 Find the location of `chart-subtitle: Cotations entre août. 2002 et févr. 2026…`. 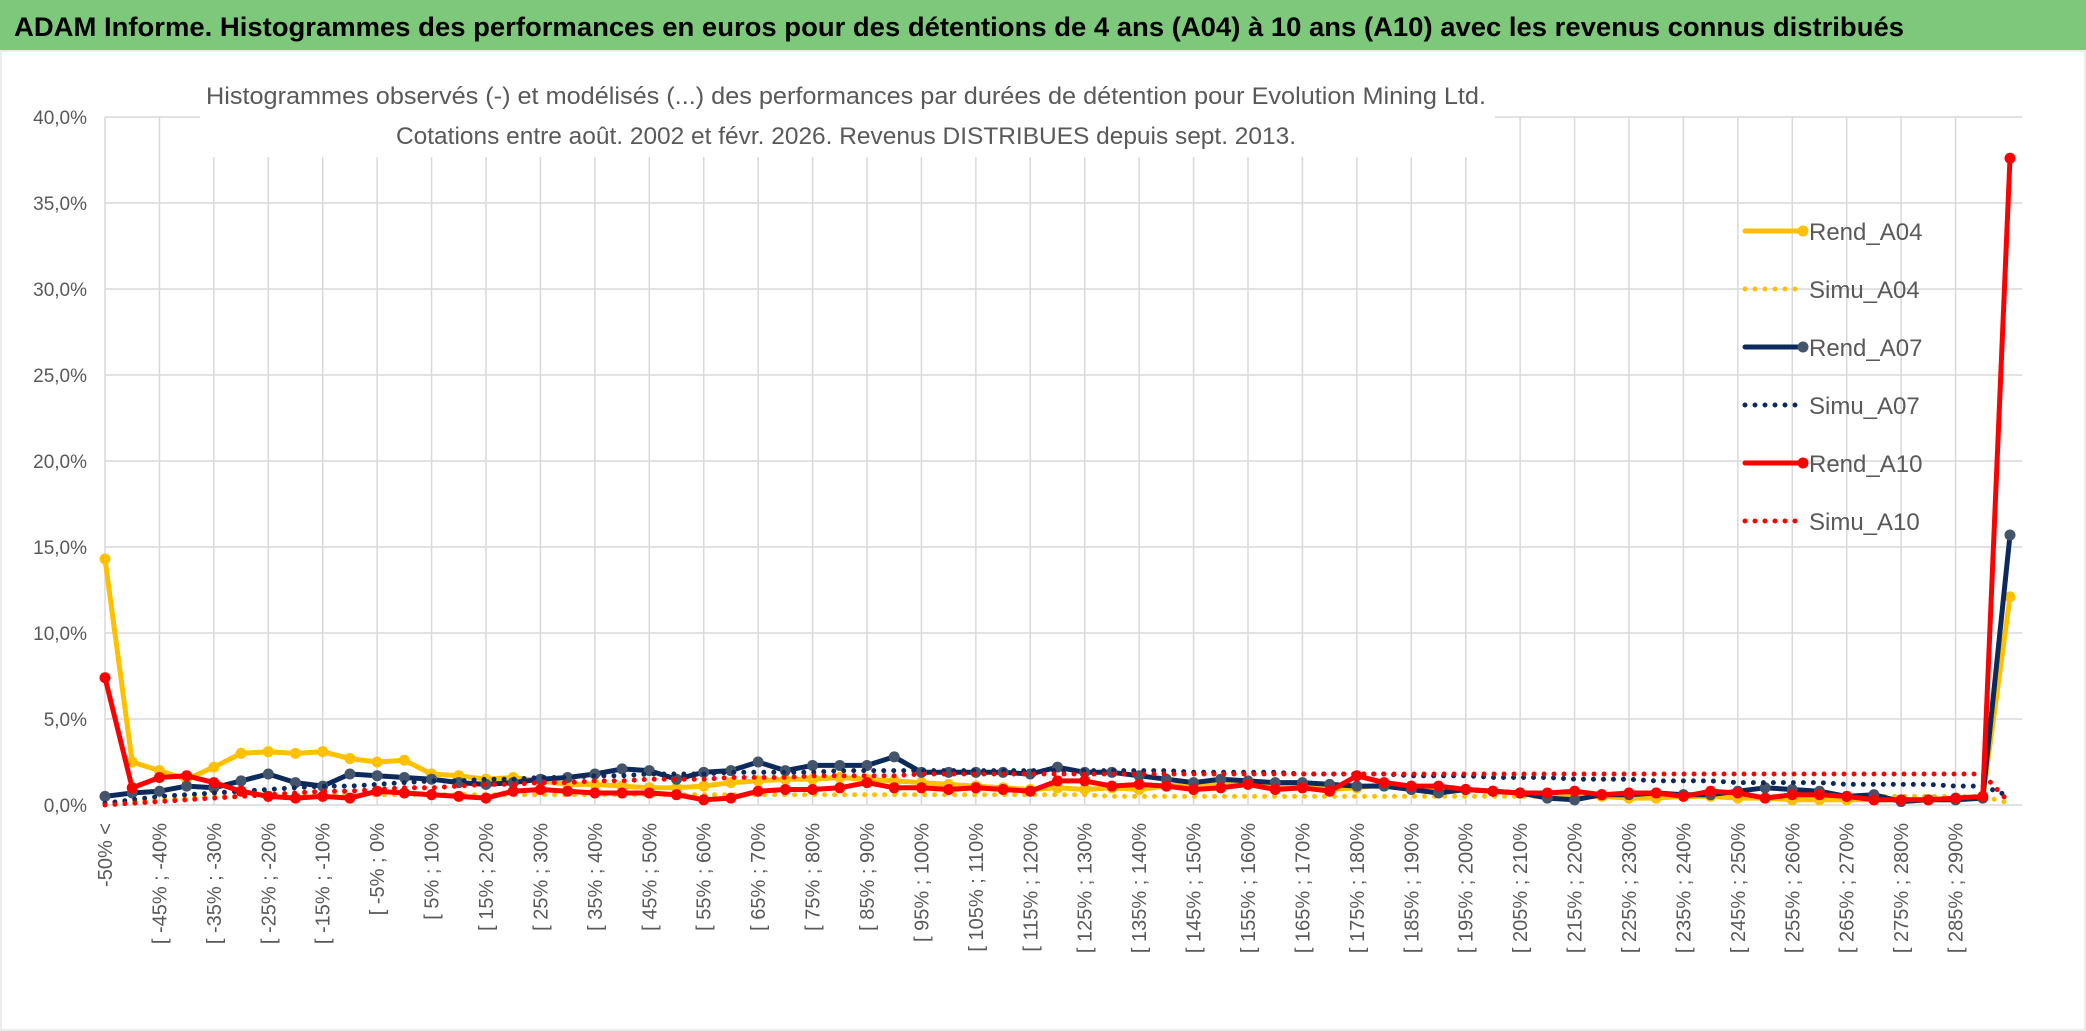

chart-subtitle: Cotations entre août. 2002 et févr. 2026… is located at coordinates (846, 136).